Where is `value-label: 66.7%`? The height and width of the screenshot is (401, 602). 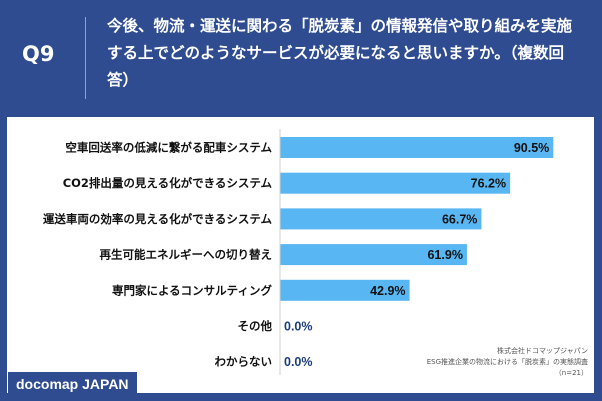 value-label: 66.7% is located at coordinates (459, 219).